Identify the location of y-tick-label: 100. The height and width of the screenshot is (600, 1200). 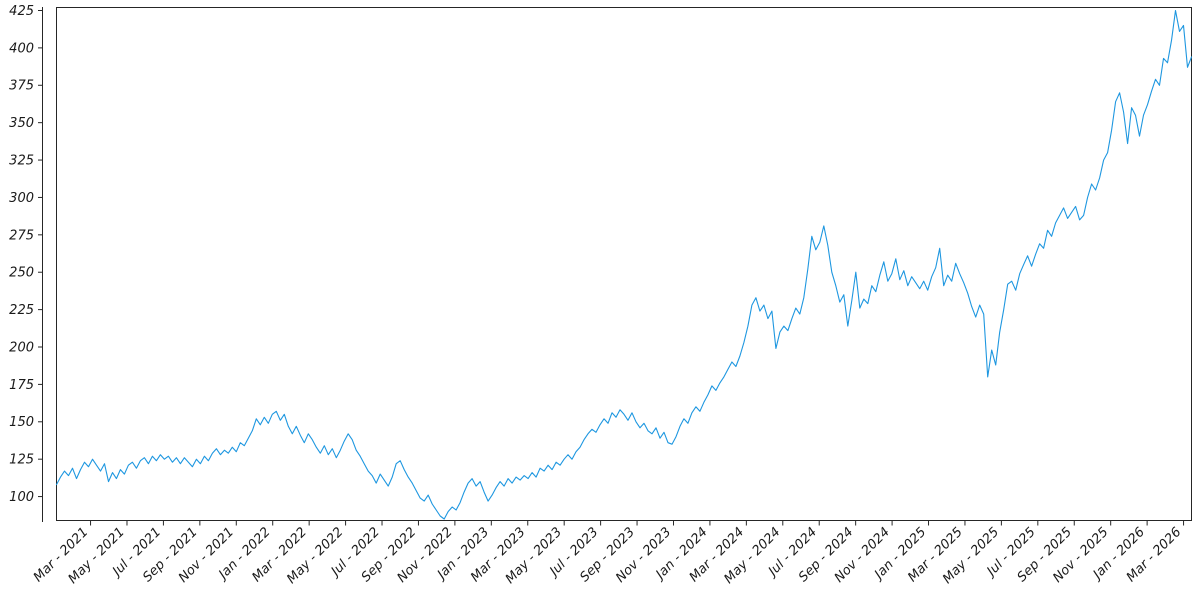
(21, 497).